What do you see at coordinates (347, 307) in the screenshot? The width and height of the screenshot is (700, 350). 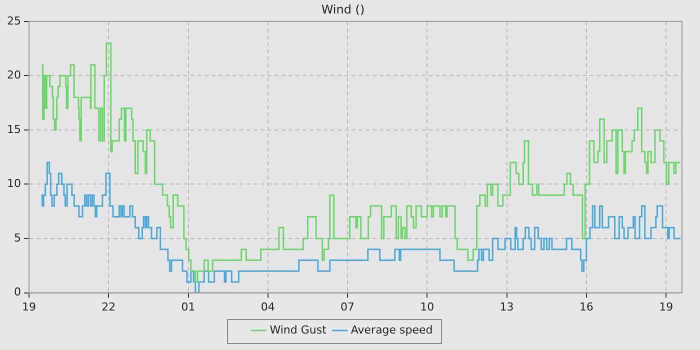 I see `x-tick-label: 07` at bounding box center [347, 307].